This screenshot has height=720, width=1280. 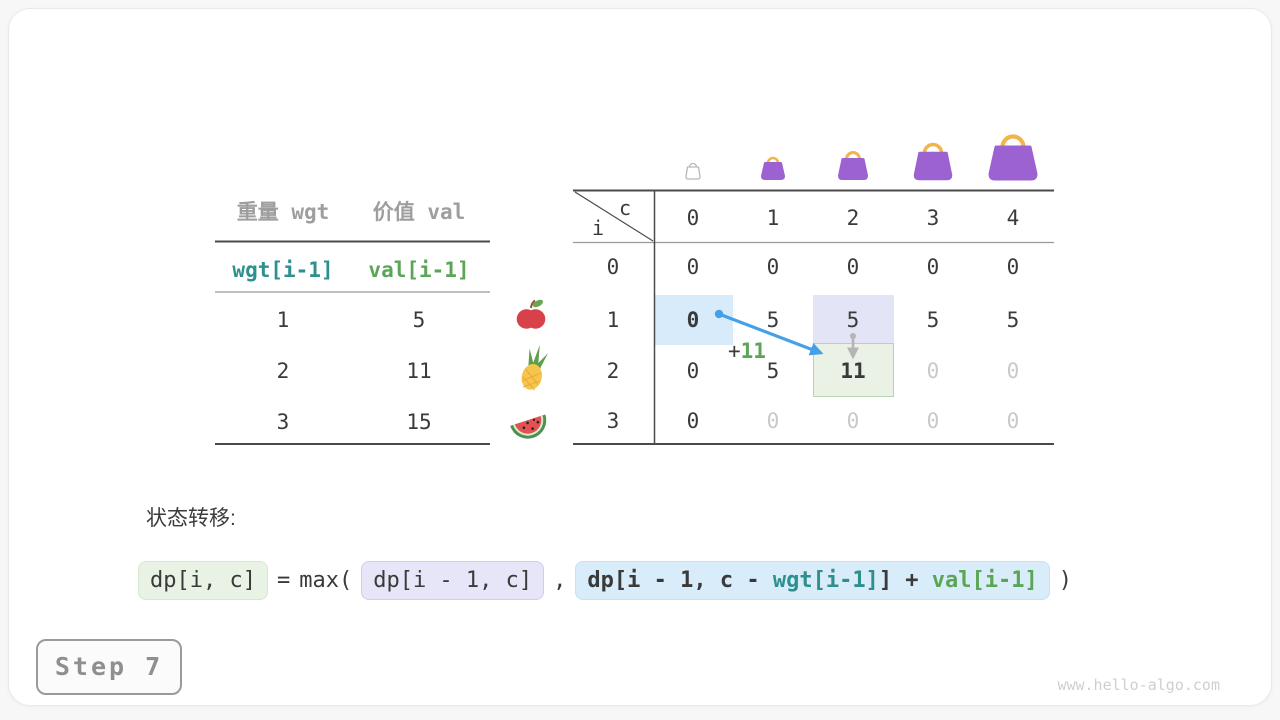 What do you see at coordinates (283, 212) in the screenshot?
I see `items-col-header-weight: 重量 wgt` at bounding box center [283, 212].